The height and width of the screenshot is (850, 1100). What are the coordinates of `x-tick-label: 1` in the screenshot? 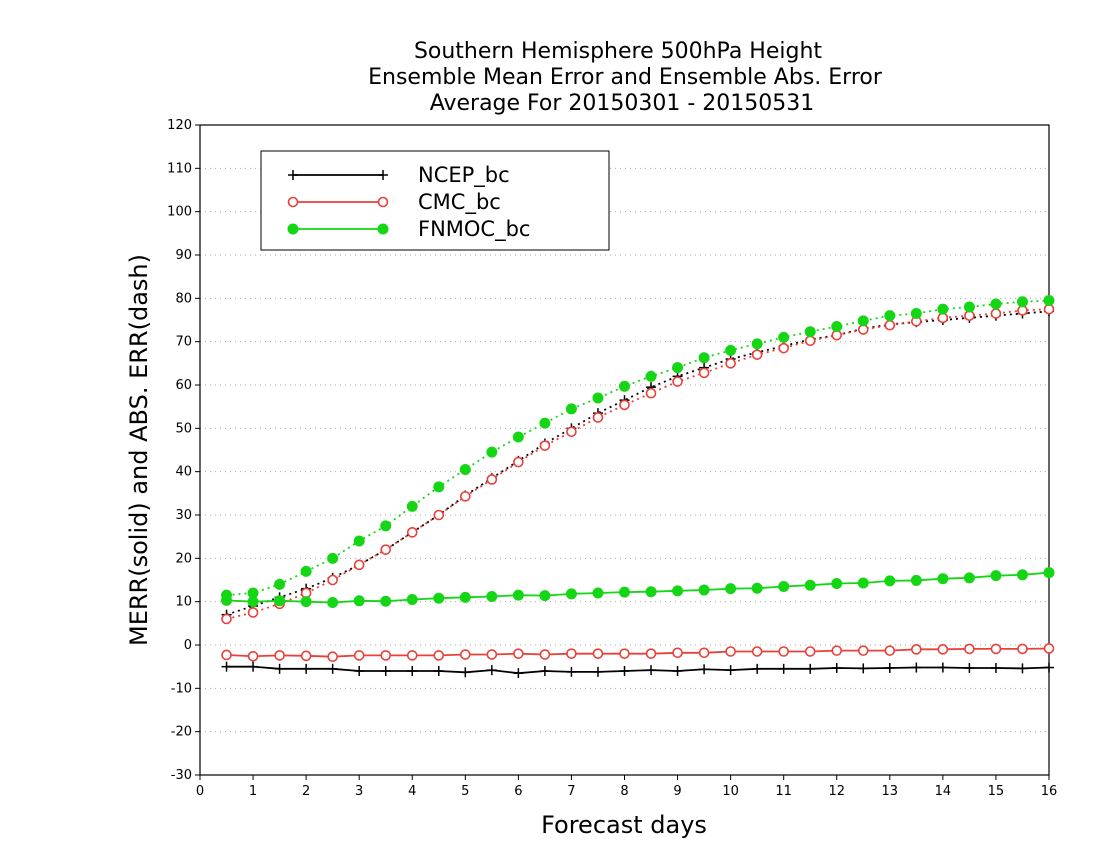 It's located at (253, 791).